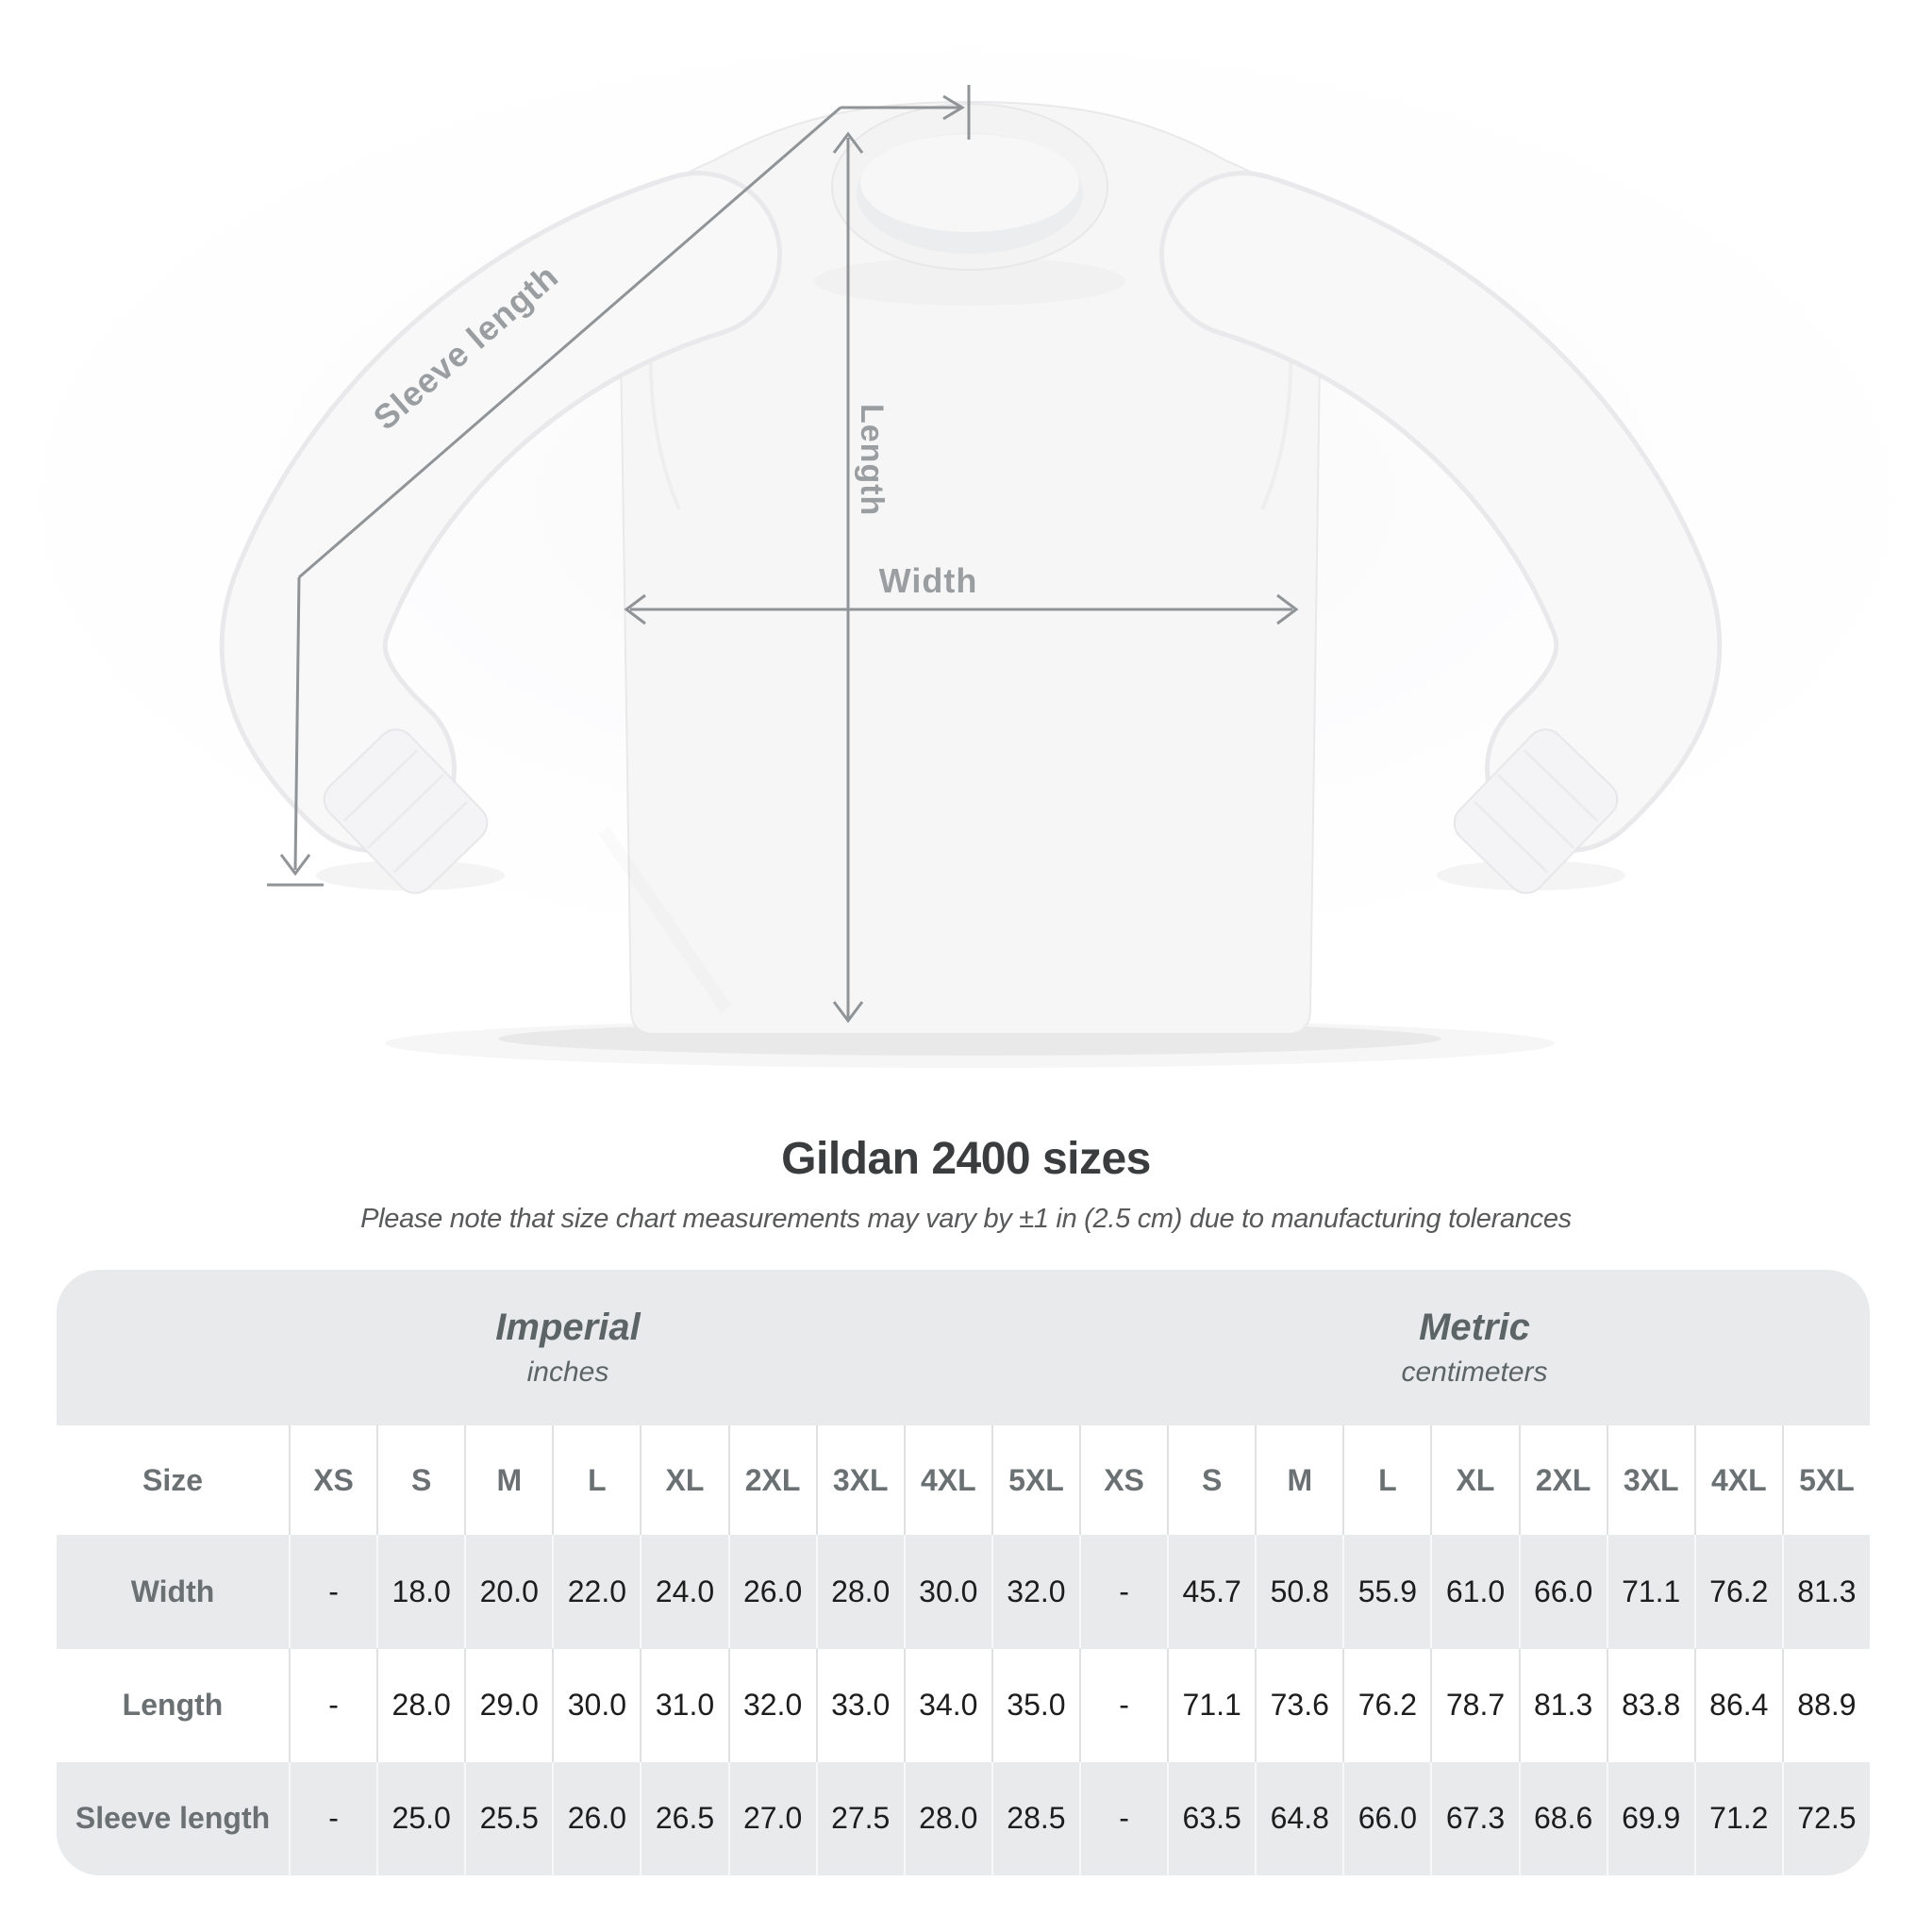 This screenshot has height=1932, width=1932. What do you see at coordinates (1474, 1327) in the screenshot?
I see `metric-system-label: Metric` at bounding box center [1474, 1327].